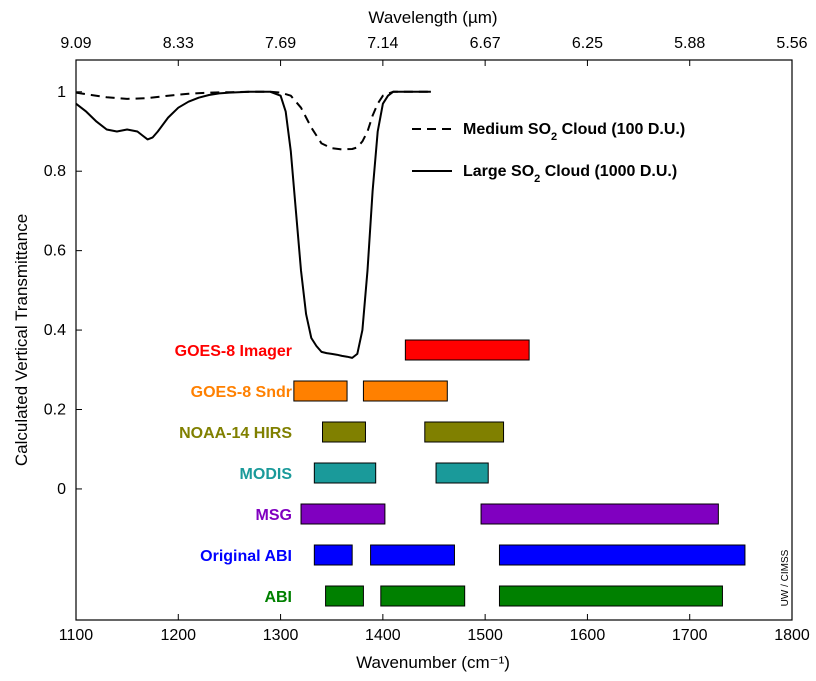 This screenshot has width=816, height=681. I want to click on top-tick-label: 8.33, so click(178, 43).